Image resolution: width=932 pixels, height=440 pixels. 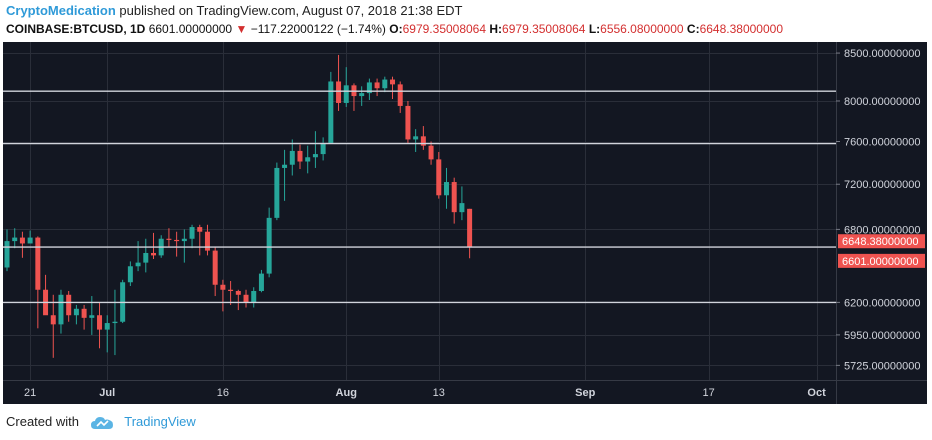 What do you see at coordinates (42, 421) in the screenshot?
I see `created-with-text: Created with` at bounding box center [42, 421].